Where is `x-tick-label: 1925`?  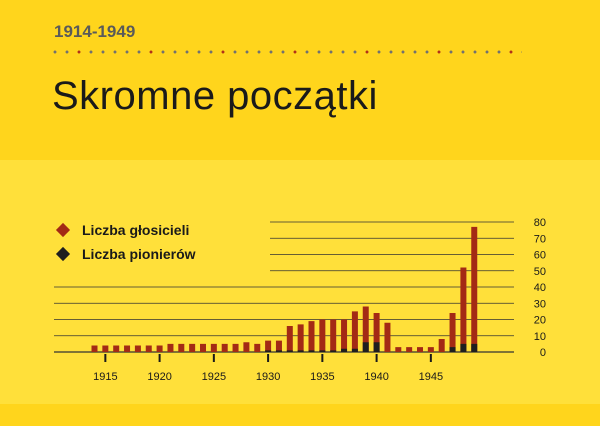 x-tick-label: 1925 is located at coordinates (214, 377).